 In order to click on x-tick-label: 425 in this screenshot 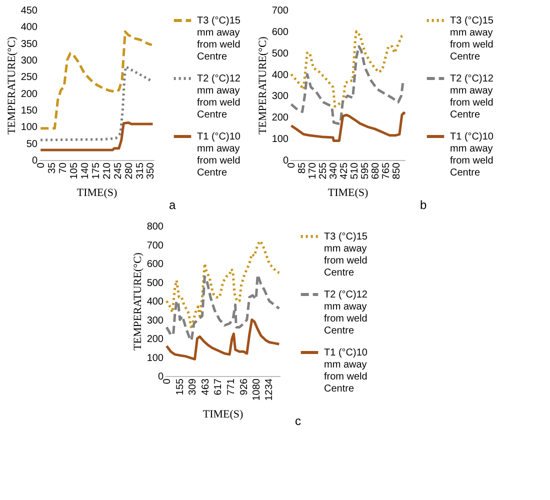, I will do `click(344, 171)`.